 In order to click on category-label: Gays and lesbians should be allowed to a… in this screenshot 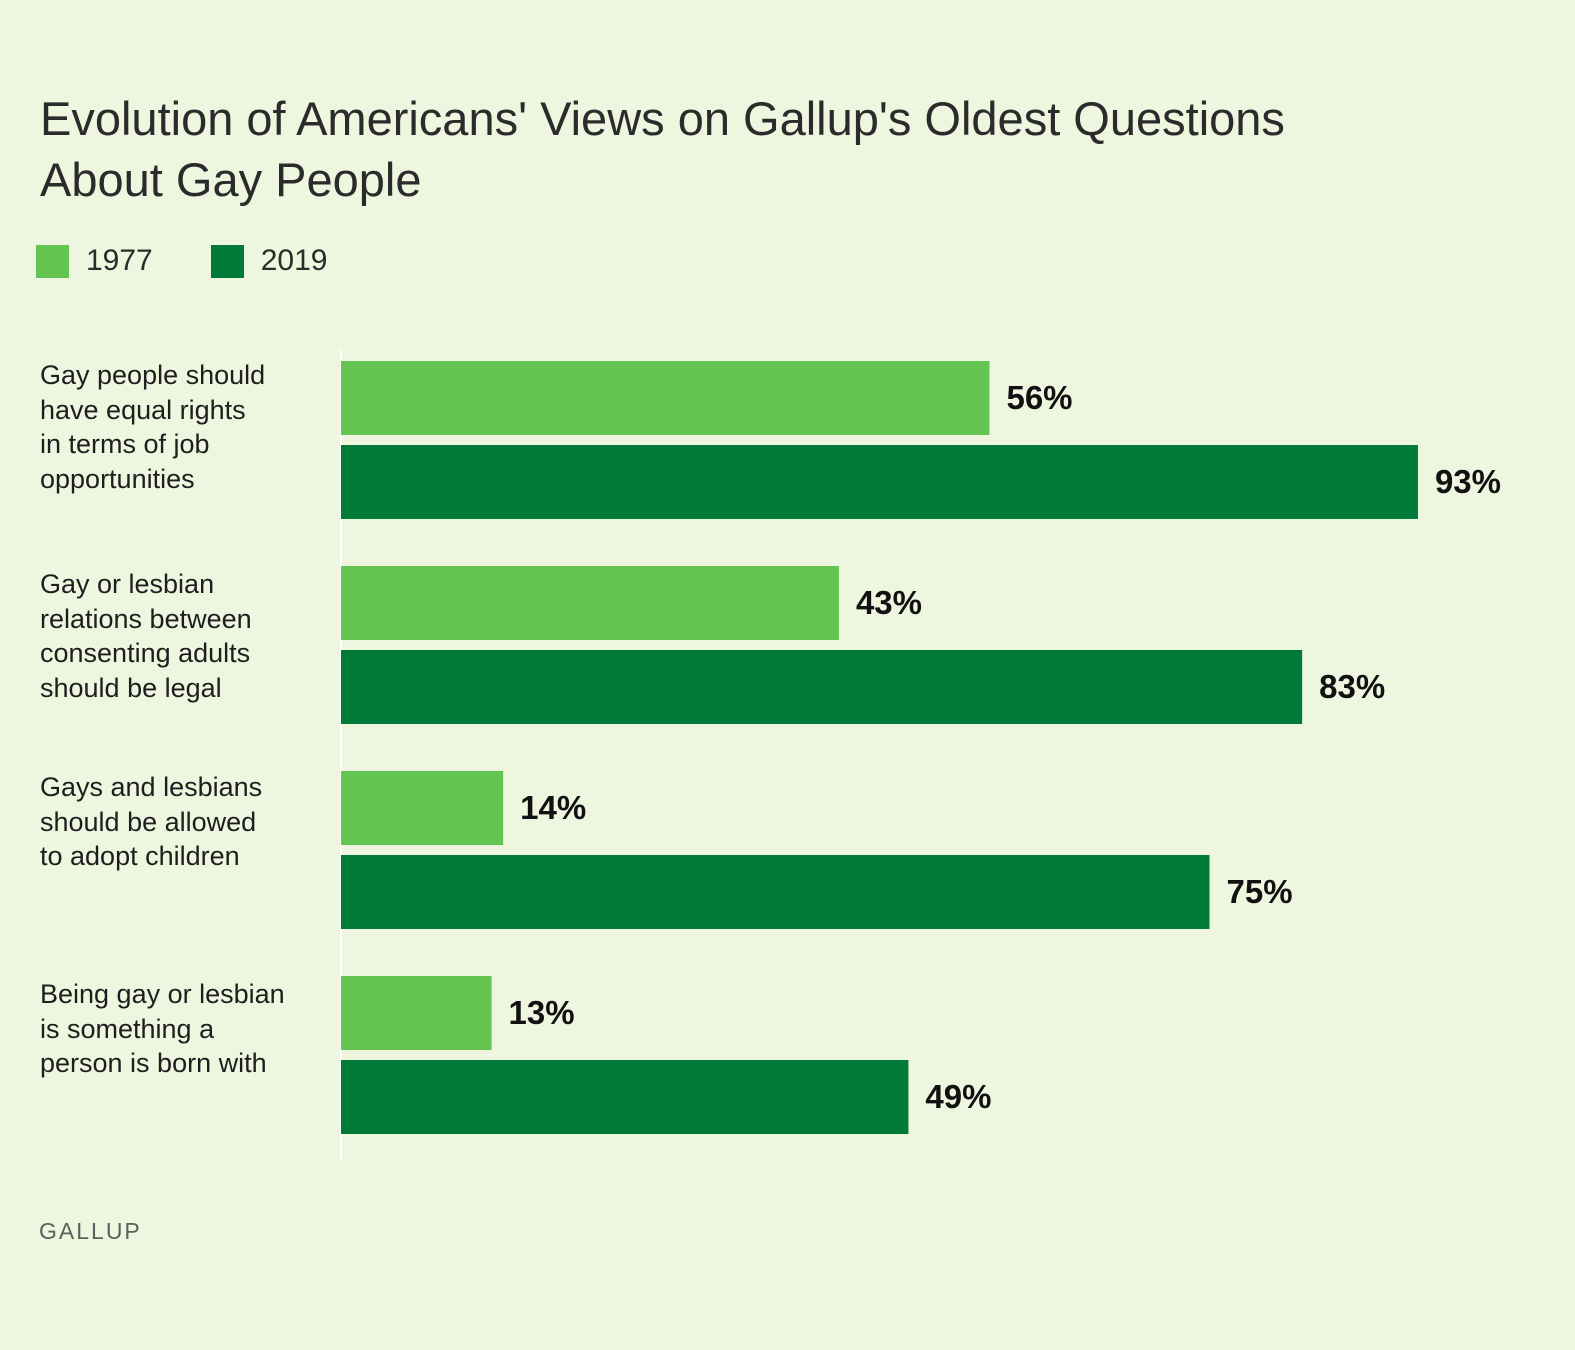, I will do `click(151, 821)`.